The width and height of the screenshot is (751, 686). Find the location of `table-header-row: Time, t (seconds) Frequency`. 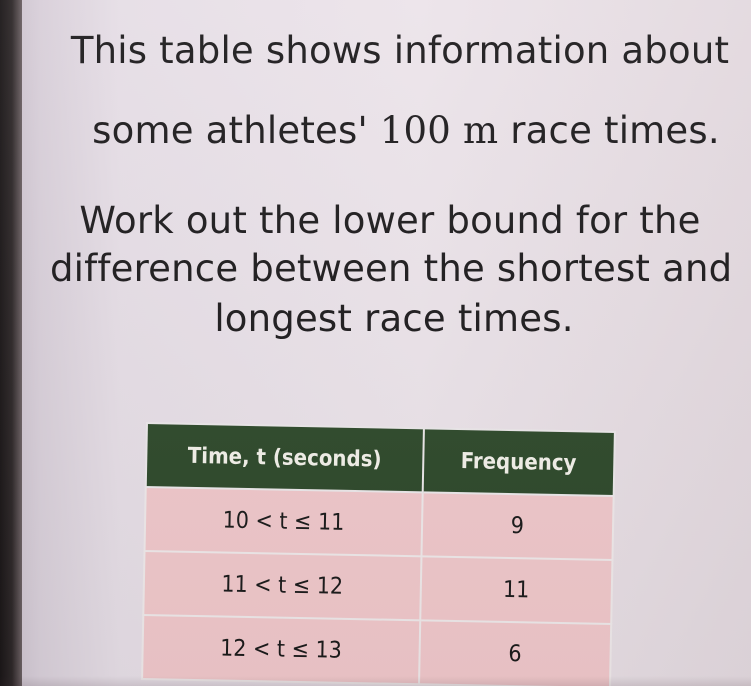

table-header-row: Time, t (seconds) Frequency is located at coordinates (380, 459).